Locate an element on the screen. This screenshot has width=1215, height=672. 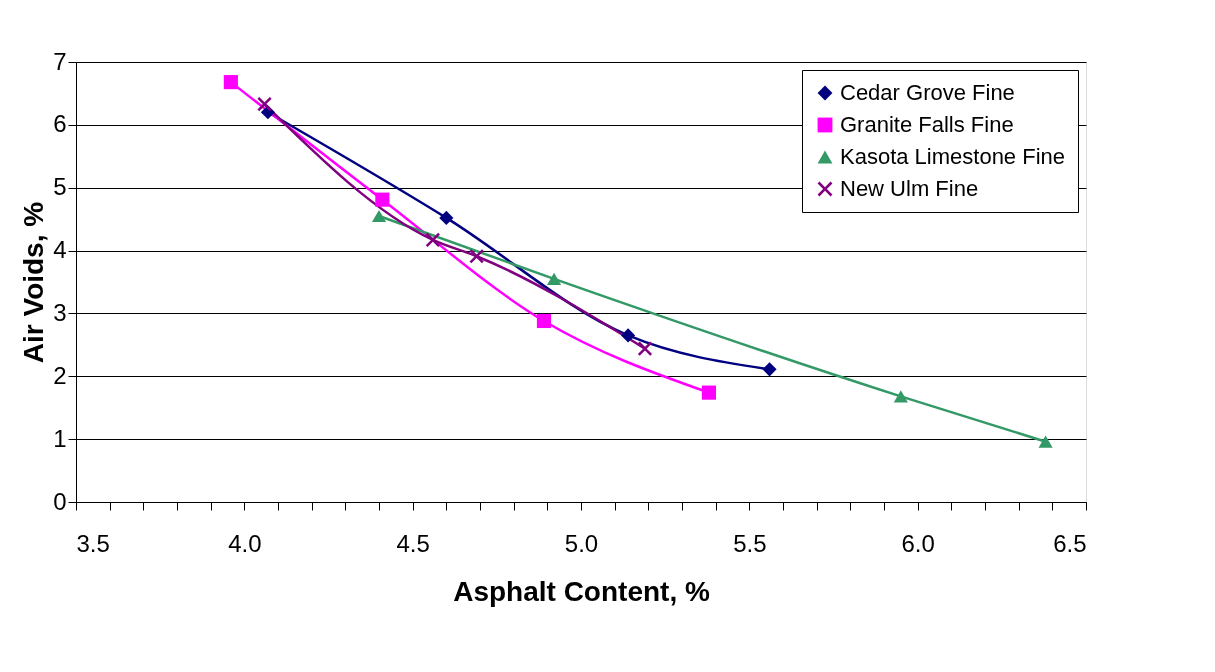
legend-label: Cedar Grove Fine is located at coordinates (927, 92).